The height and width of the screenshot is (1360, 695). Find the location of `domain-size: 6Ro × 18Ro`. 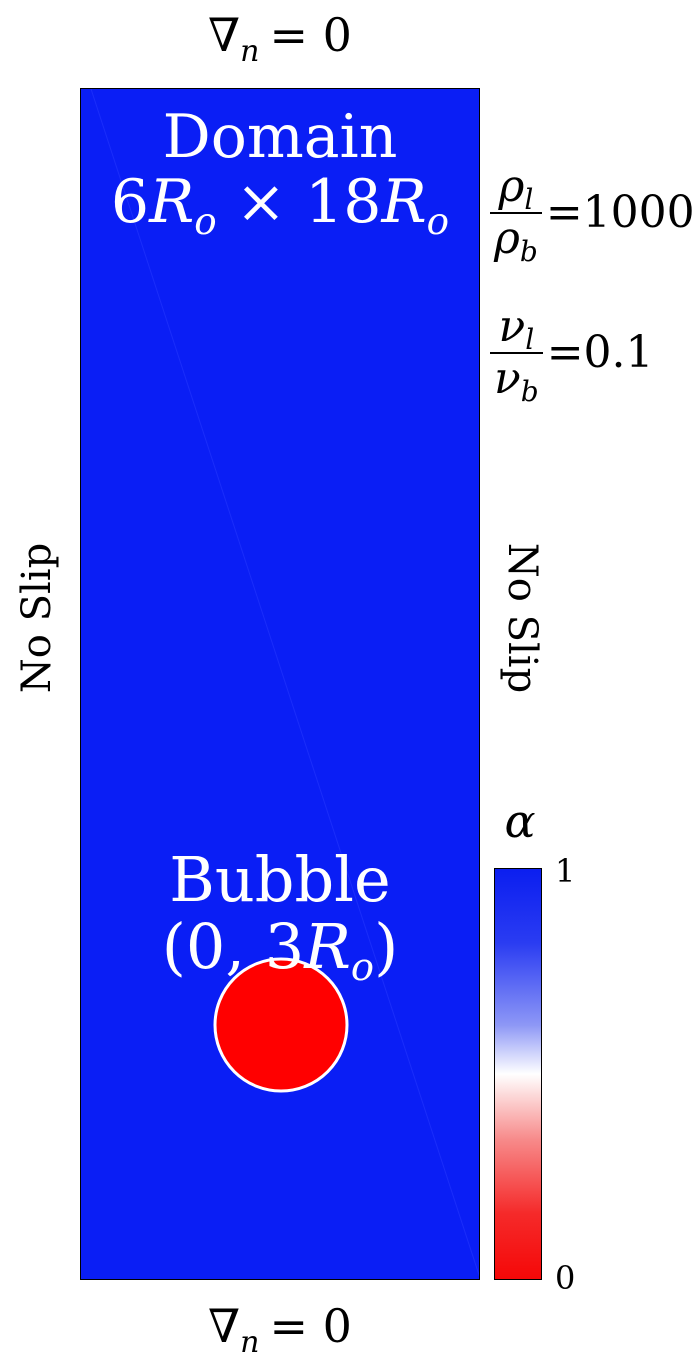

domain-size: 6Ro × 18Ro is located at coordinates (280, 203).